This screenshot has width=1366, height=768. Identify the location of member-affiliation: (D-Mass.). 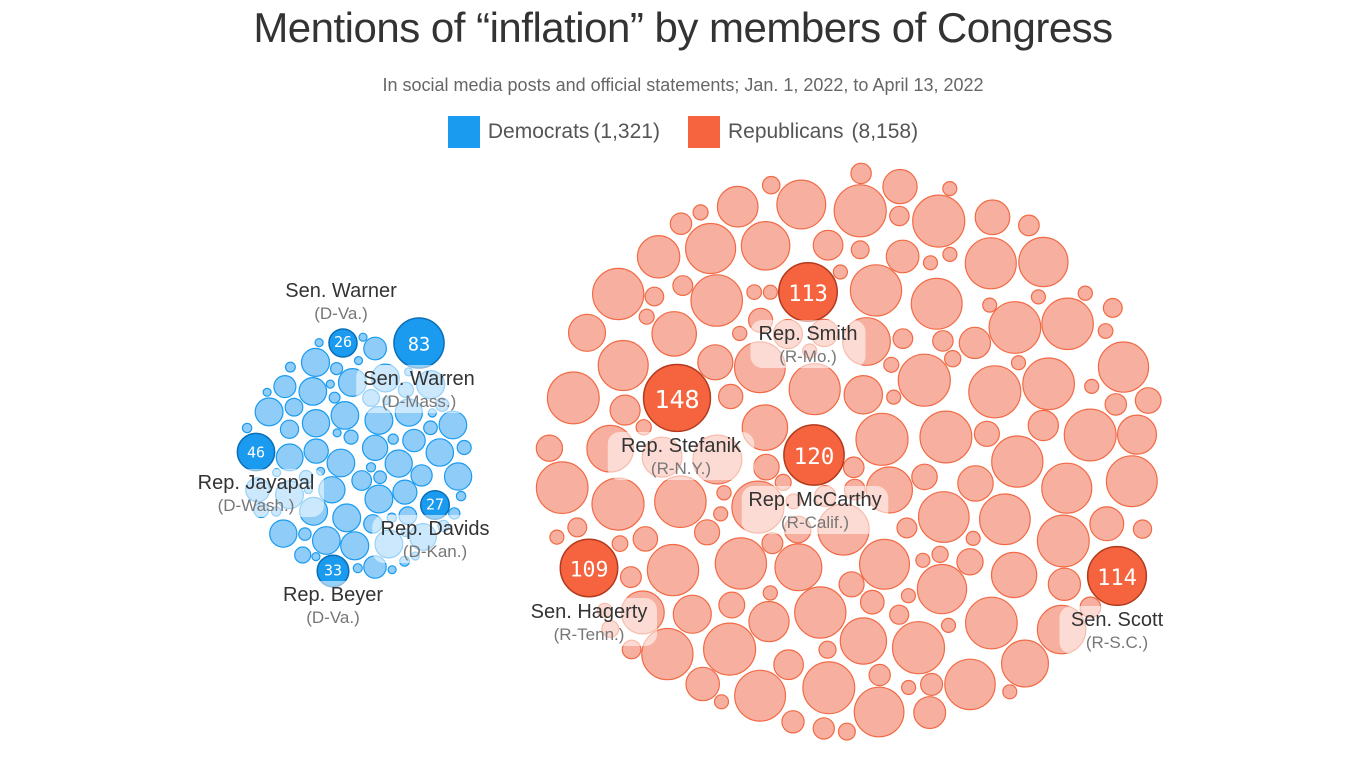
(419, 401).